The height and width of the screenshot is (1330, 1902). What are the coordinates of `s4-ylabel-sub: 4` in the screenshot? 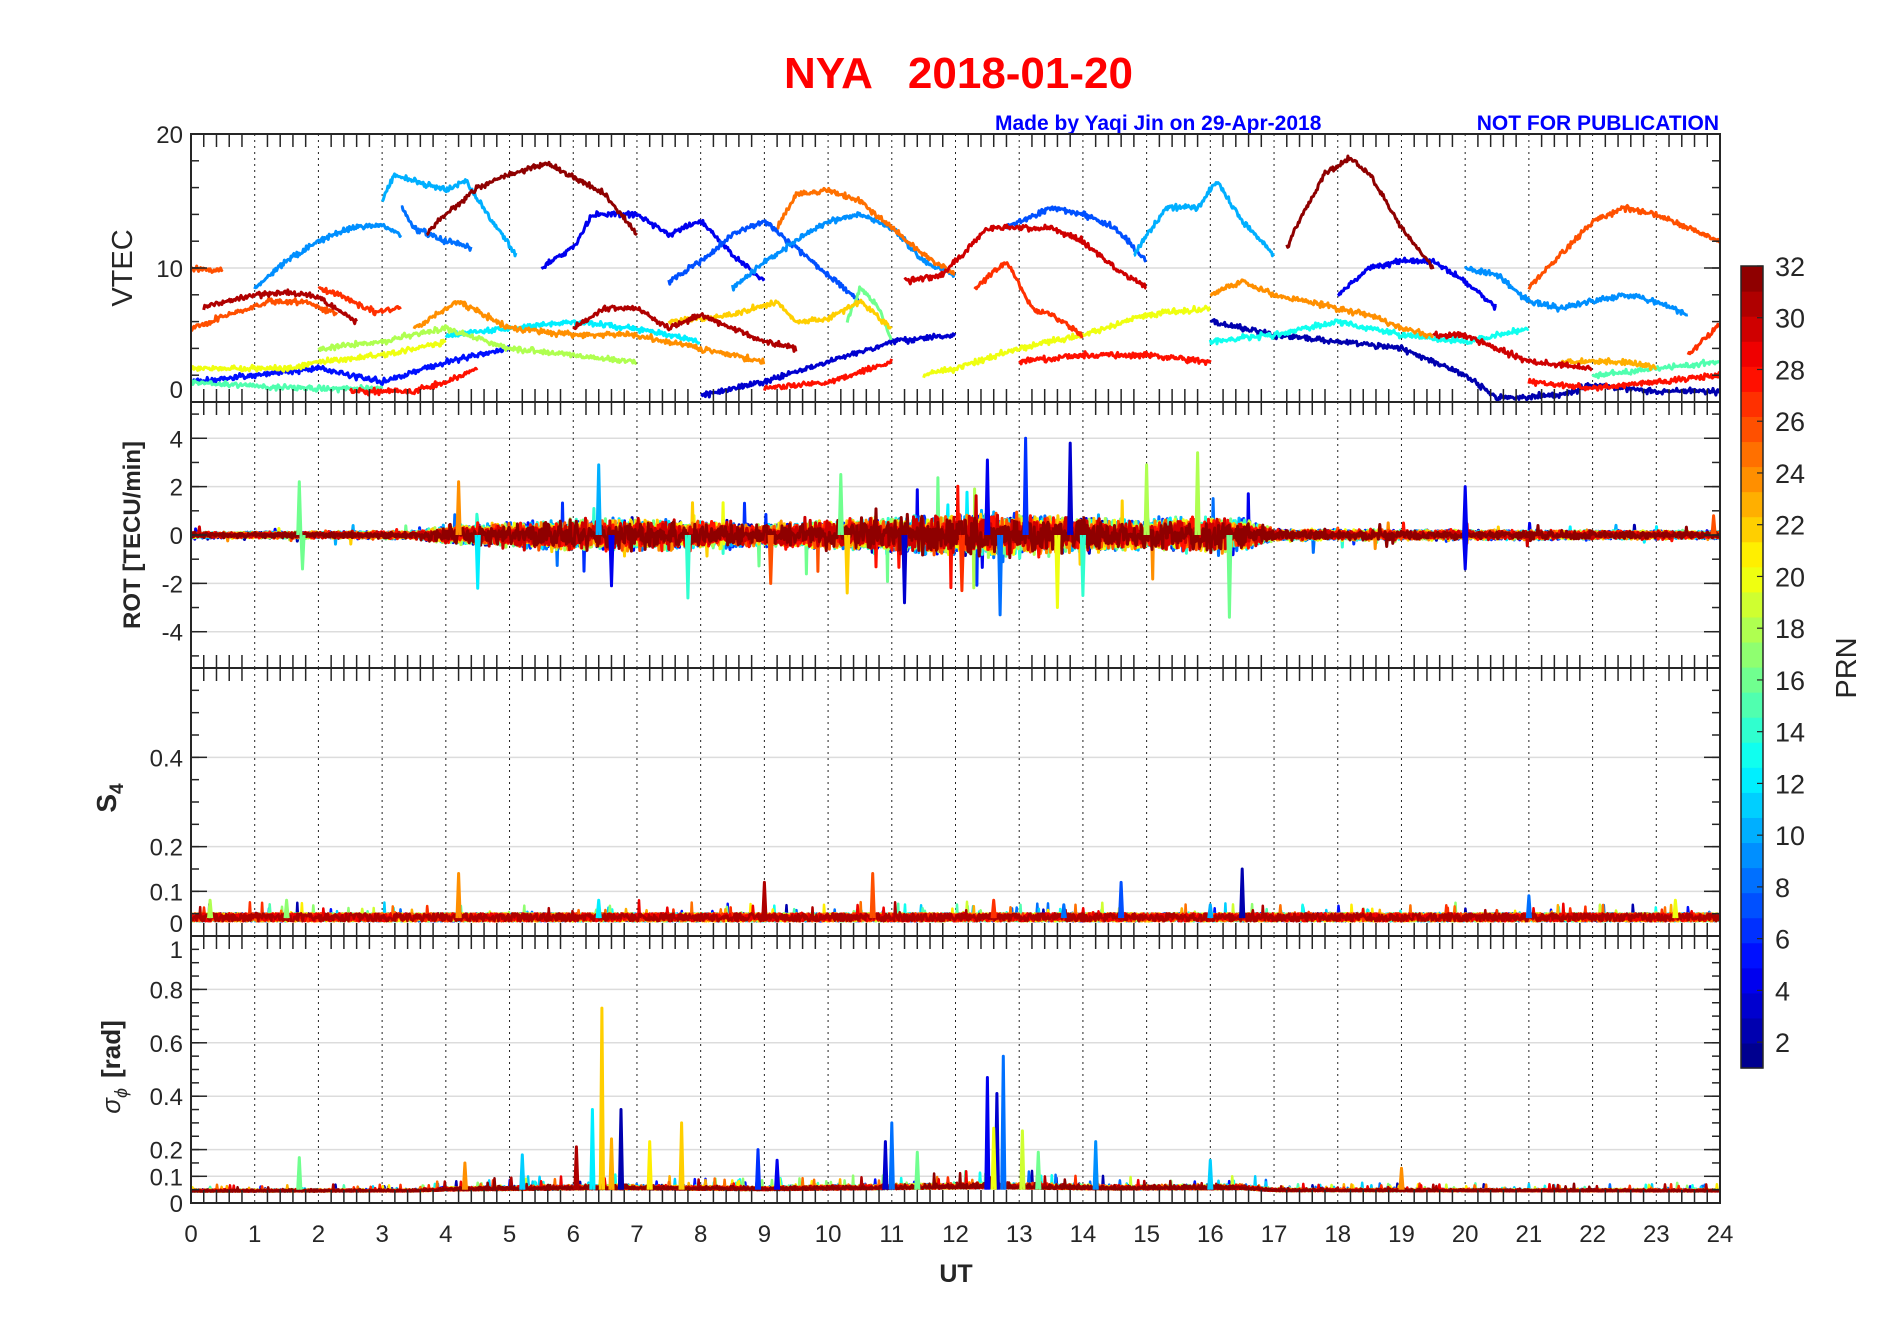 It's located at (117, 788).